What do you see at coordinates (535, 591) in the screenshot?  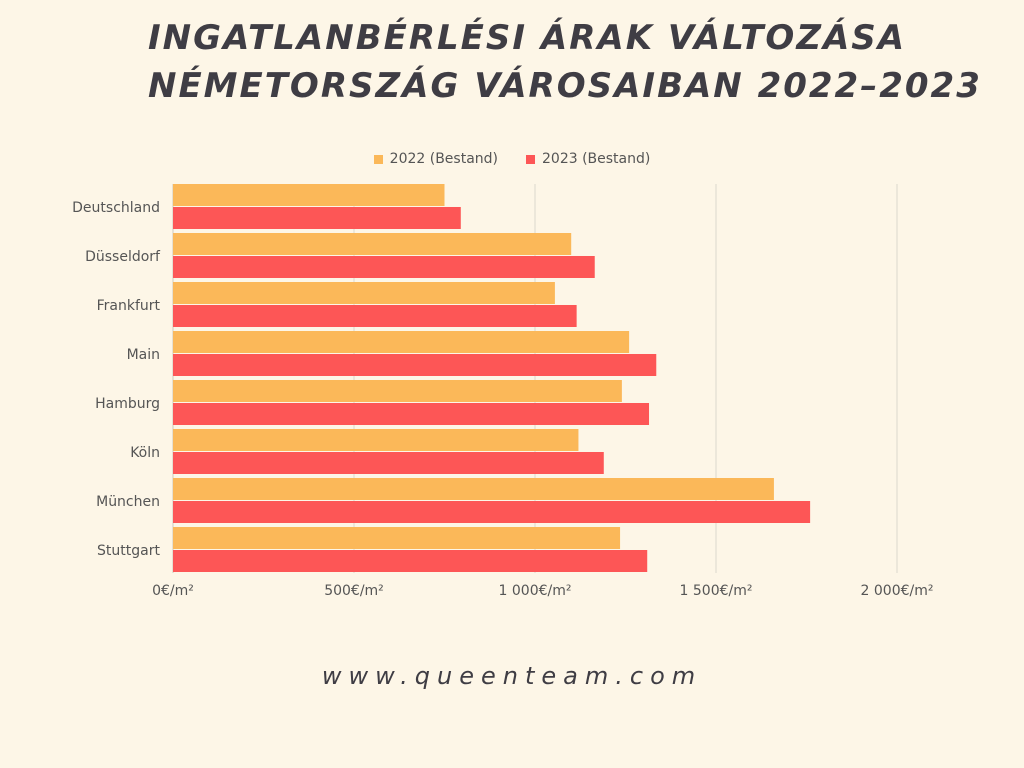 I see `x-tick-label: 1 000€/m²` at bounding box center [535, 591].